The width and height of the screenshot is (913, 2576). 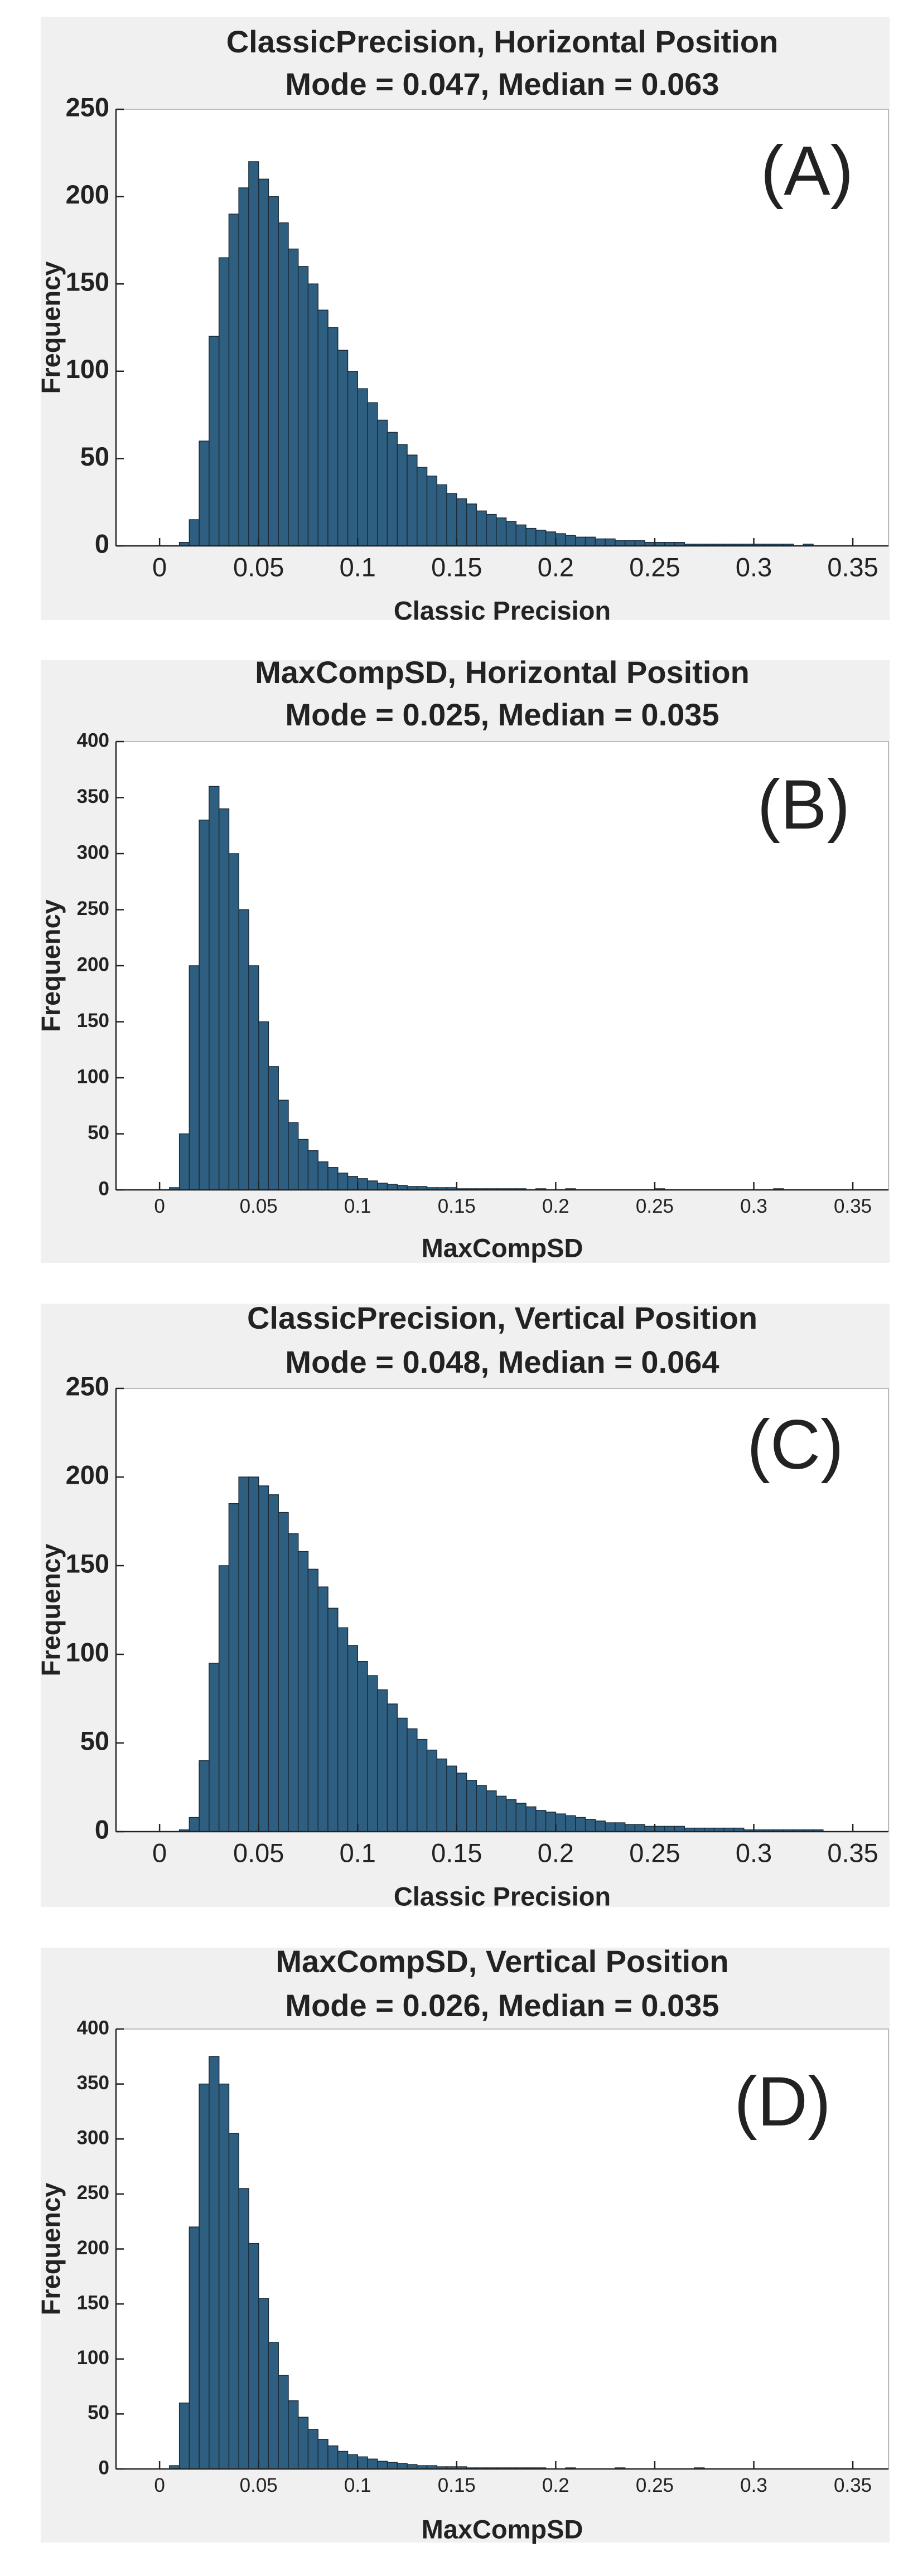 I want to click on chart-title: ClassicPrecision, Vertical Position, so click(x=502, y=1317).